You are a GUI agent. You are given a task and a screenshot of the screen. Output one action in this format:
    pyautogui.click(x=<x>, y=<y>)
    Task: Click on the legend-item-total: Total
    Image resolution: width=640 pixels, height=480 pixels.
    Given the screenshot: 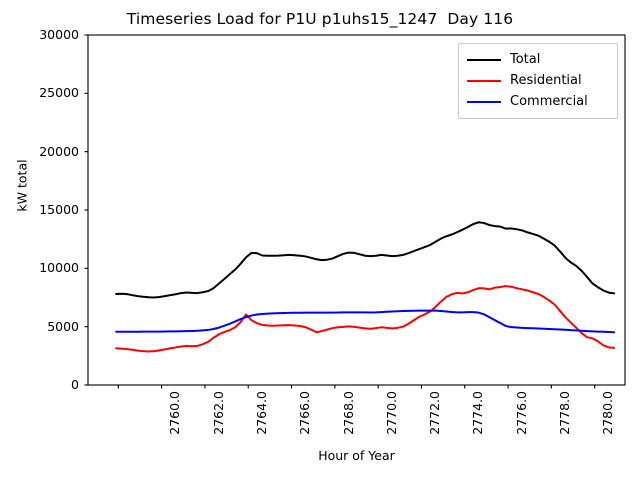 What is the action you would take?
    pyautogui.click(x=538, y=59)
    